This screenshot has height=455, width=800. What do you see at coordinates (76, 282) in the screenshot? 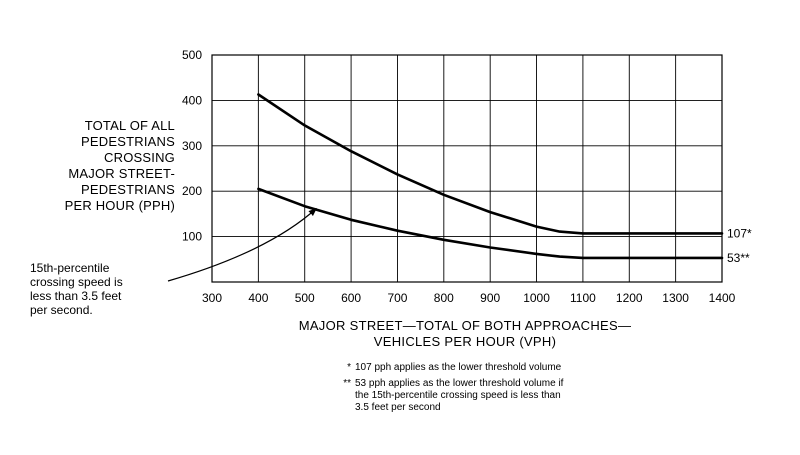
I see `annotation-line: crossing speed is` at bounding box center [76, 282].